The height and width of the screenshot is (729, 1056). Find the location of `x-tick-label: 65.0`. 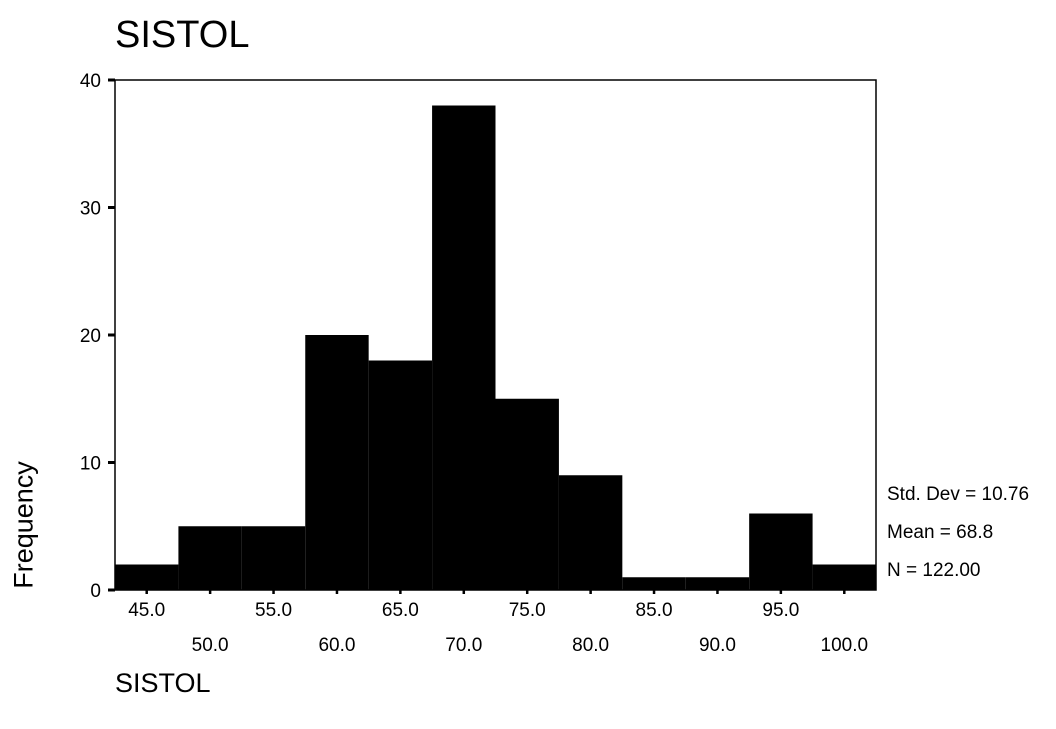

x-tick-label: 65.0 is located at coordinates (400, 610).